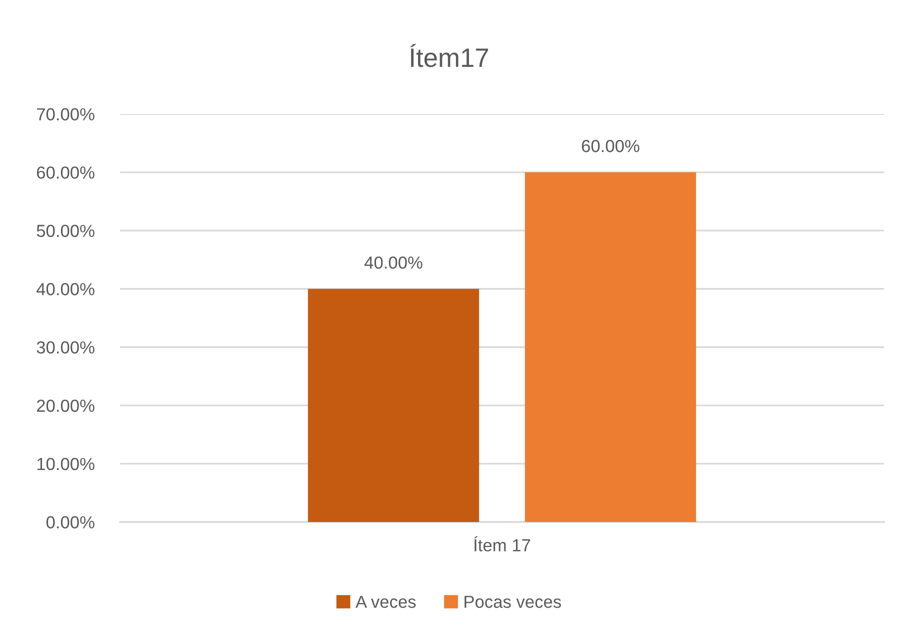 The width and height of the screenshot is (898, 637). What do you see at coordinates (65, 347) in the screenshot?
I see `y-tick-label: 30.00%` at bounding box center [65, 347].